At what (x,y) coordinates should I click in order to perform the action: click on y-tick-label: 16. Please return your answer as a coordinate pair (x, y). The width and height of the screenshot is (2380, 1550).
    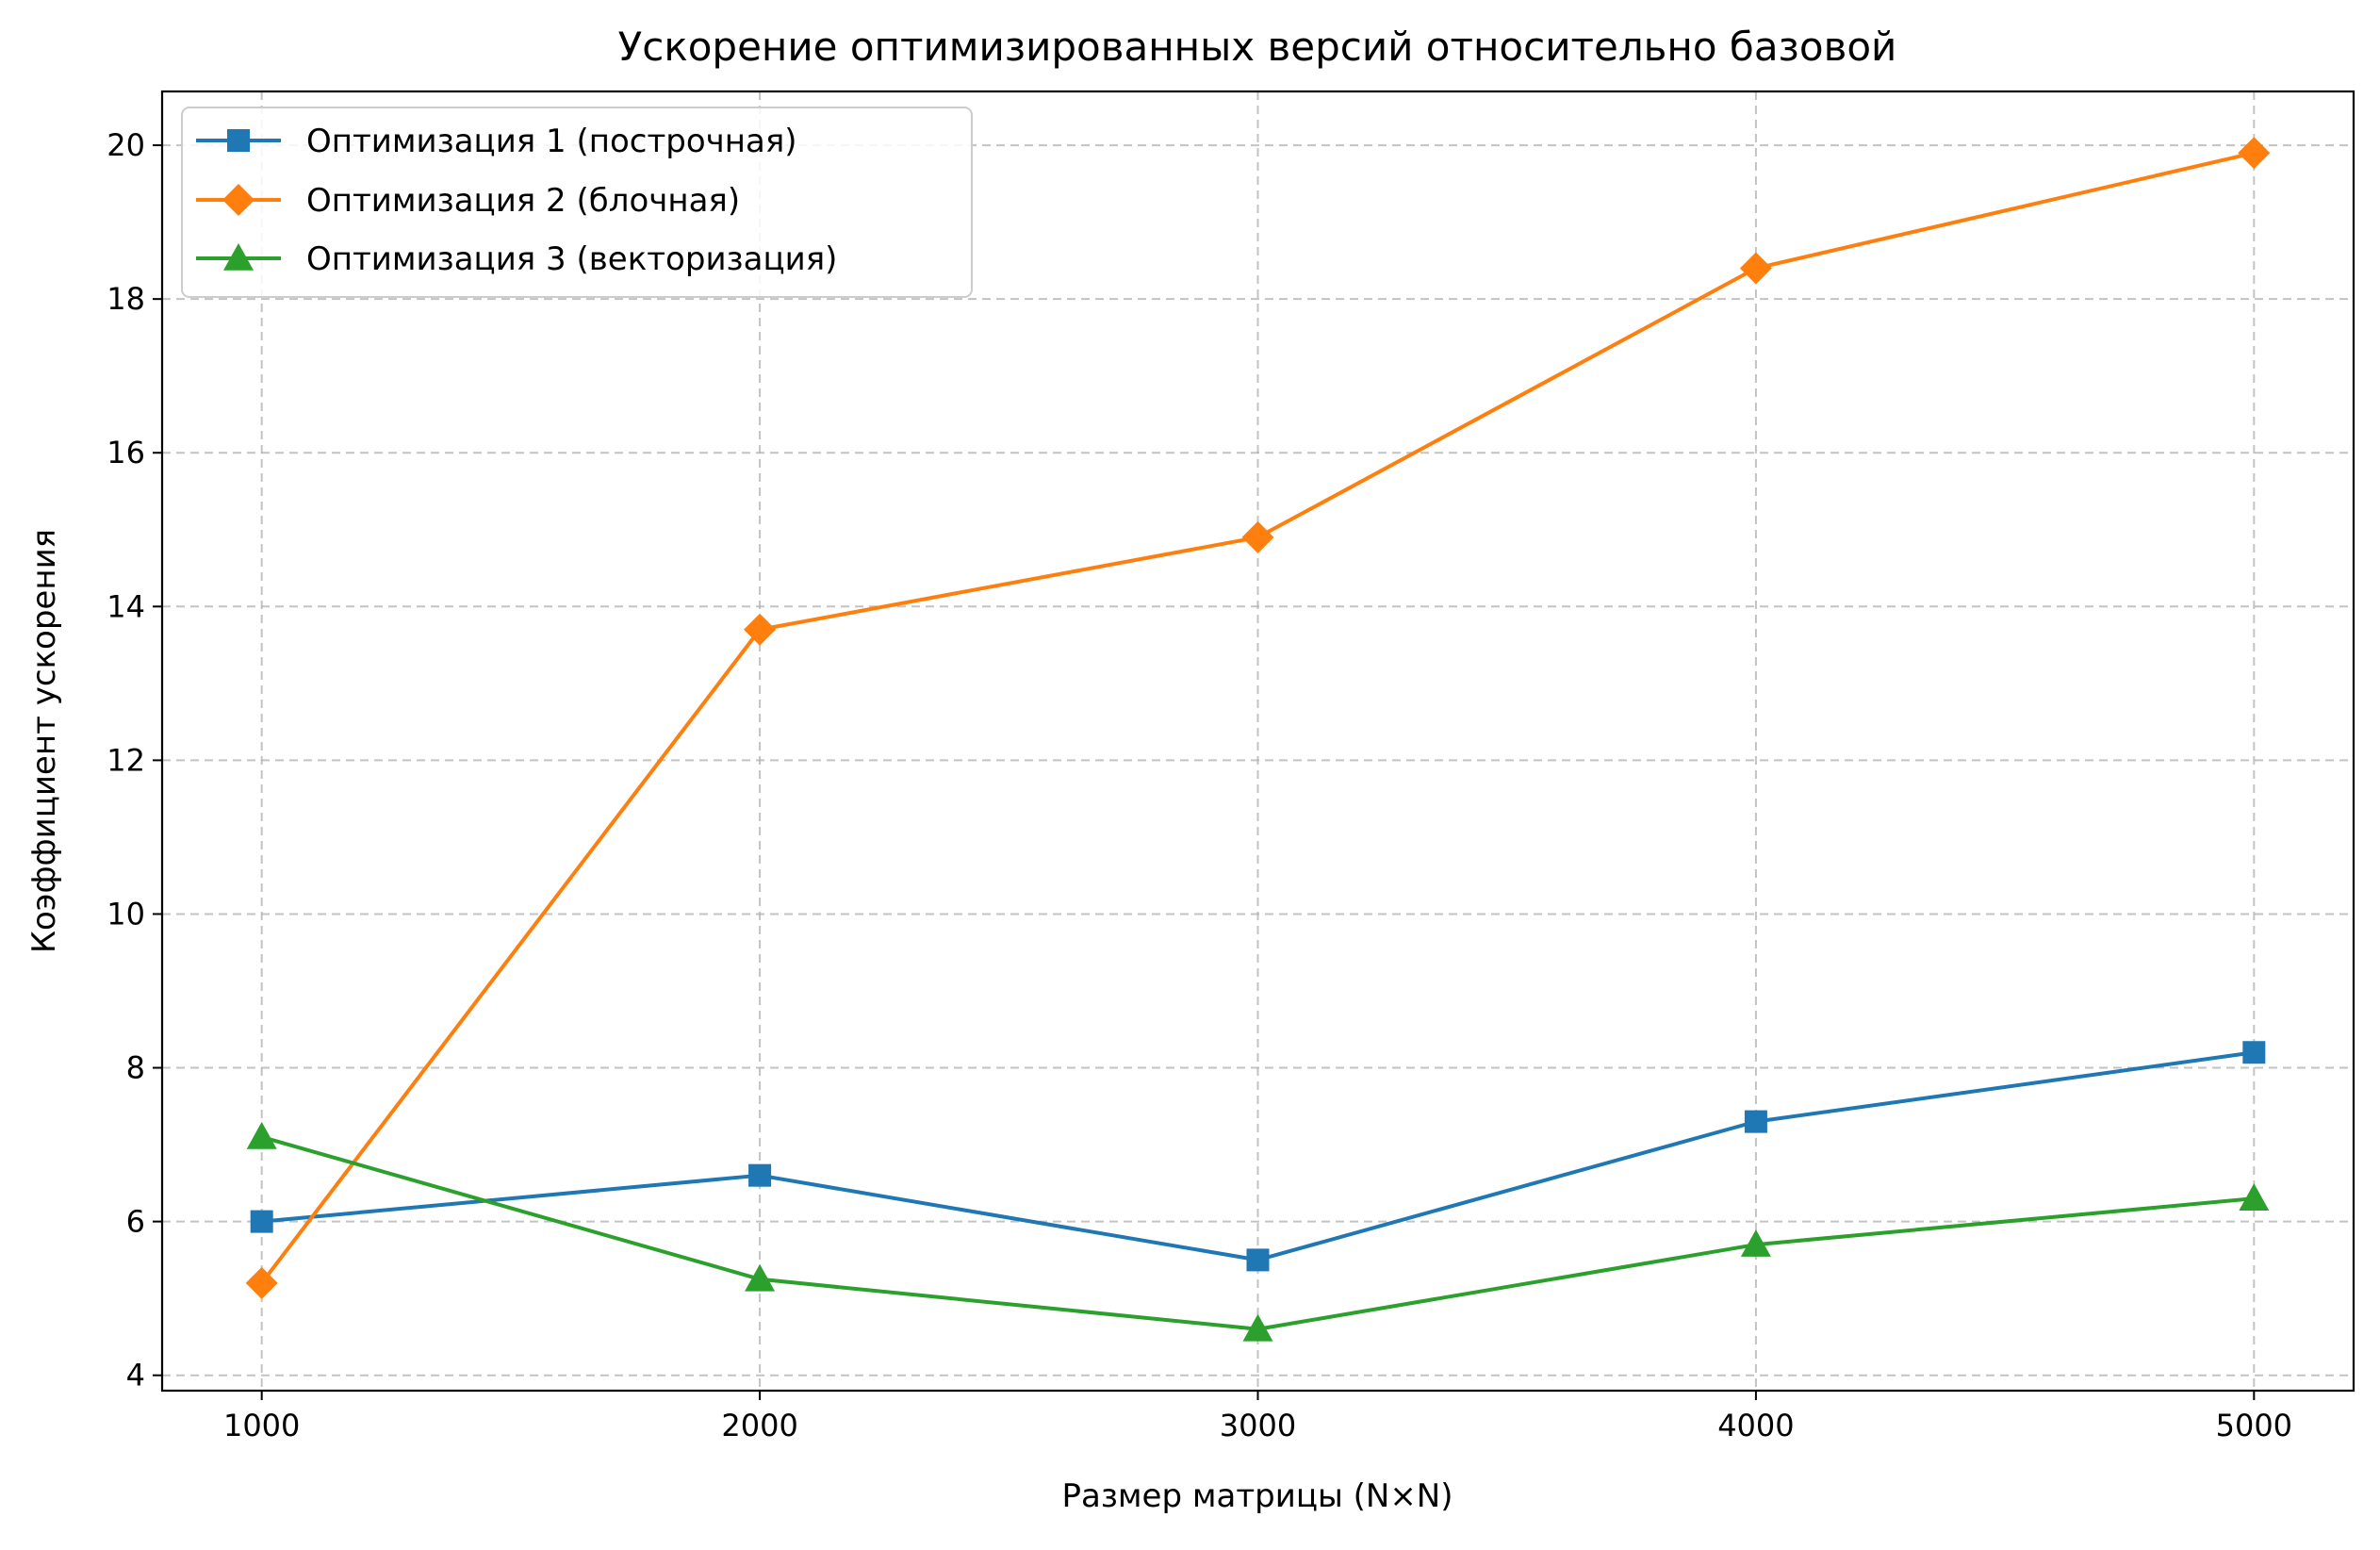
    Looking at the image, I should click on (126, 452).